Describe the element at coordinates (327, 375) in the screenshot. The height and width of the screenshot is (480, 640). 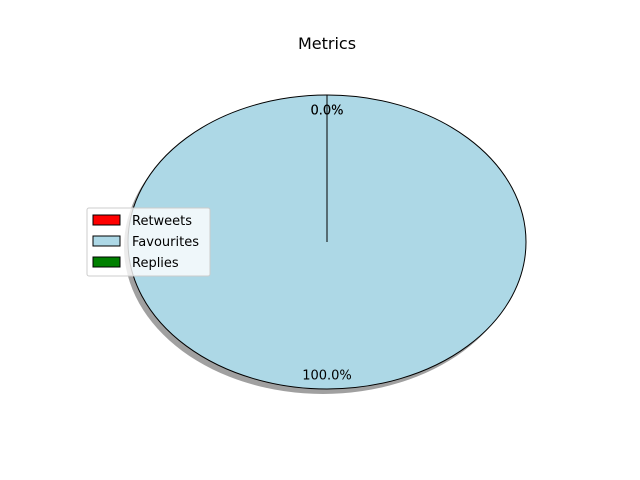
I see `pct-label-favourites: 100.0%` at that location.